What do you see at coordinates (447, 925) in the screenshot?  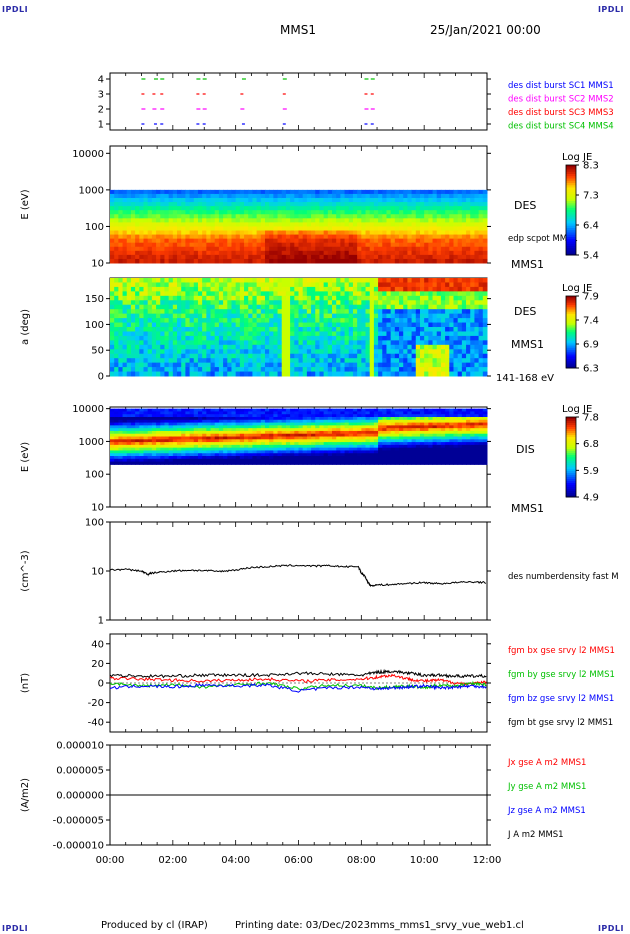 I see `footer-filename: mms_mms1_srvy_vue_web1.cl` at bounding box center [447, 925].